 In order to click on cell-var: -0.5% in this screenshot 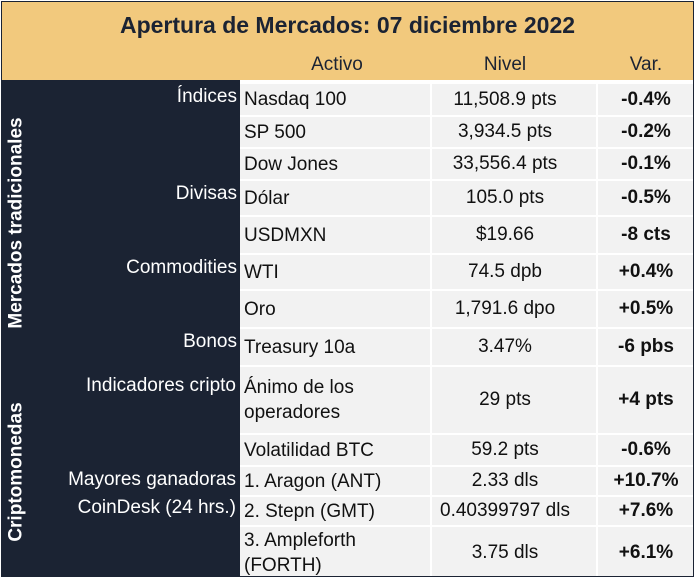, I will do `click(646, 197)`.